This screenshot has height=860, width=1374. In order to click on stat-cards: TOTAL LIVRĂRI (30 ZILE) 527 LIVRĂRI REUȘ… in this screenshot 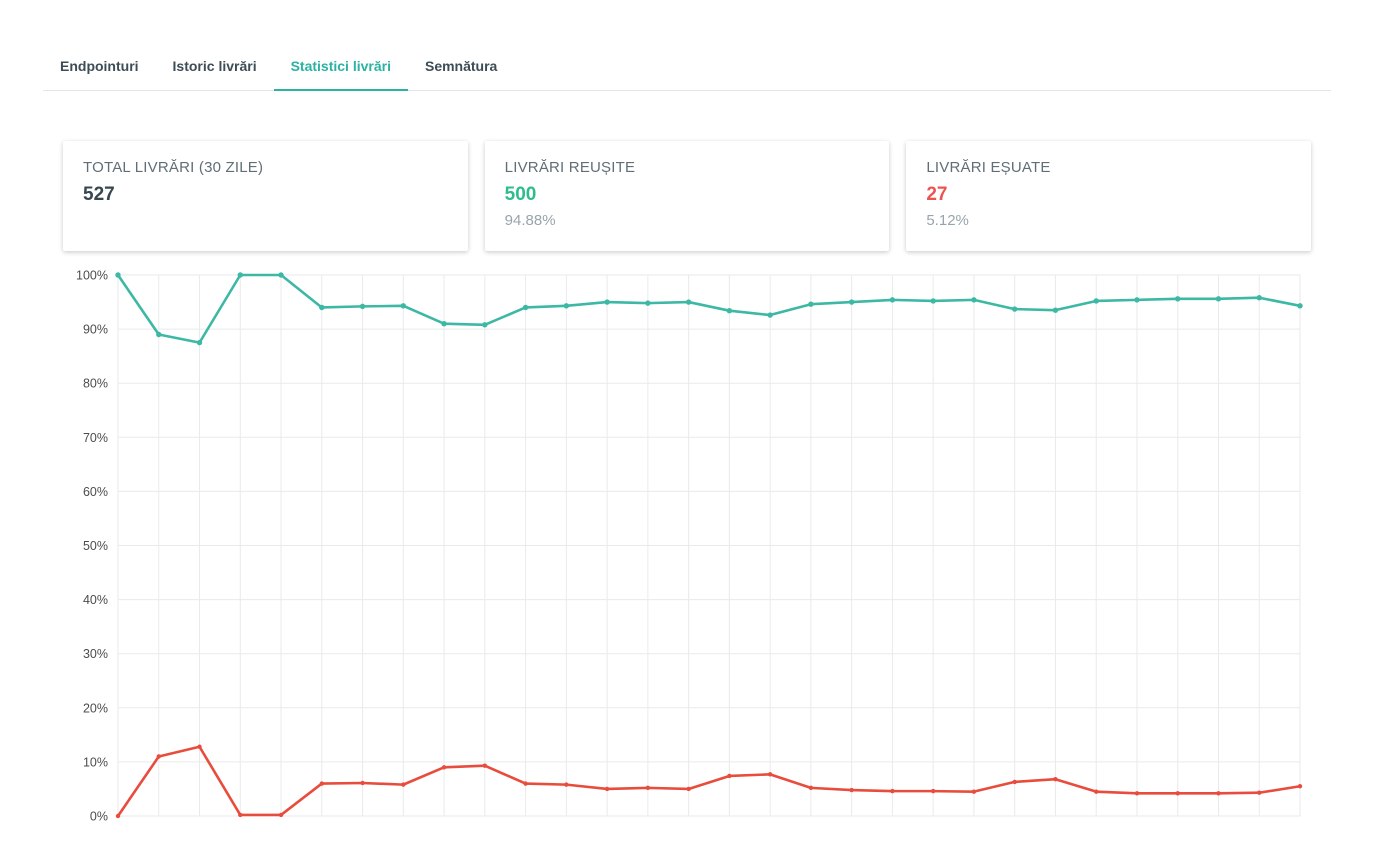, I will do `click(687, 196)`.